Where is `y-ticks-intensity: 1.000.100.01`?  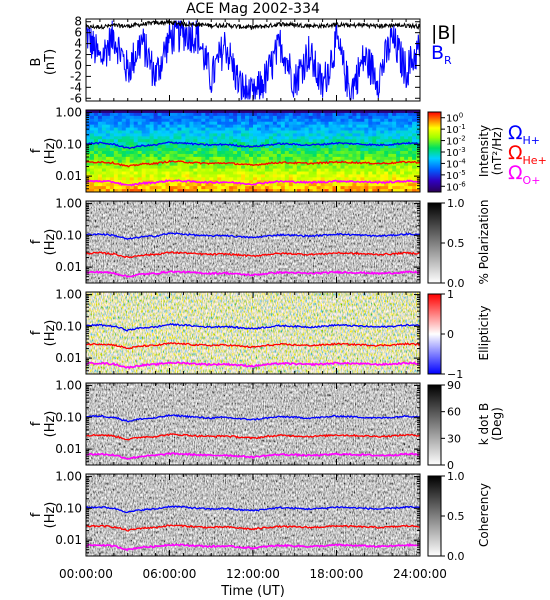
y-ticks-intensity: 1.000.100.01 is located at coordinates (237, 148).